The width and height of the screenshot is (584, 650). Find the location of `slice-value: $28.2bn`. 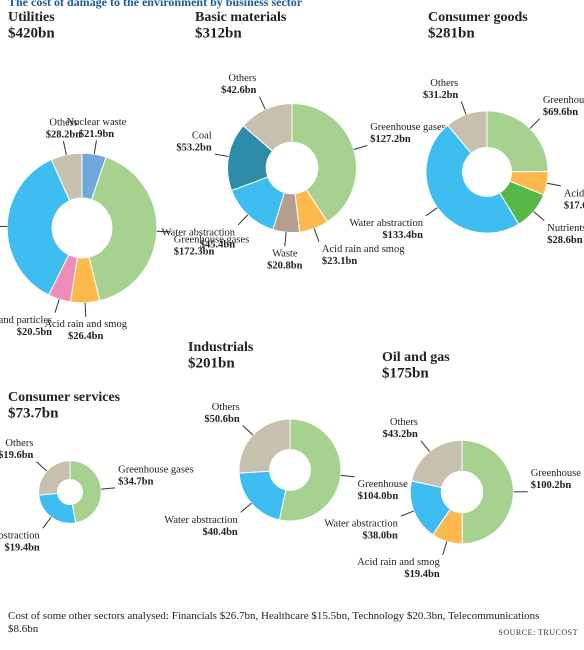

slice-value: $28.2bn is located at coordinates (63, 135).